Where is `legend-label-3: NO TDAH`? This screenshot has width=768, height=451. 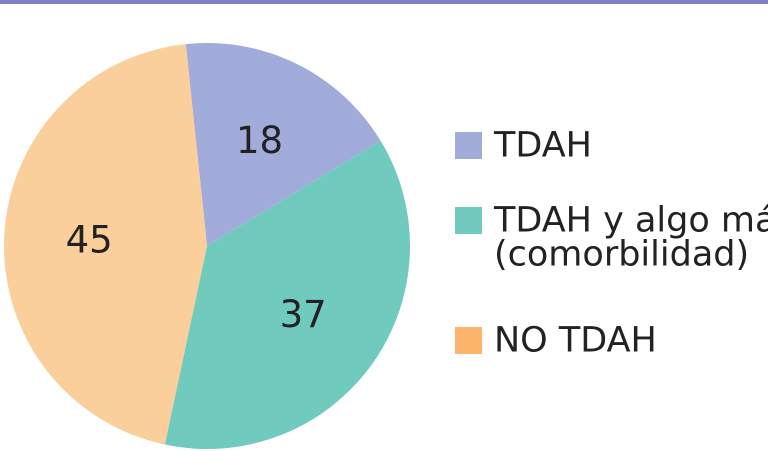 legend-label-3: NO TDAH is located at coordinates (575, 341).